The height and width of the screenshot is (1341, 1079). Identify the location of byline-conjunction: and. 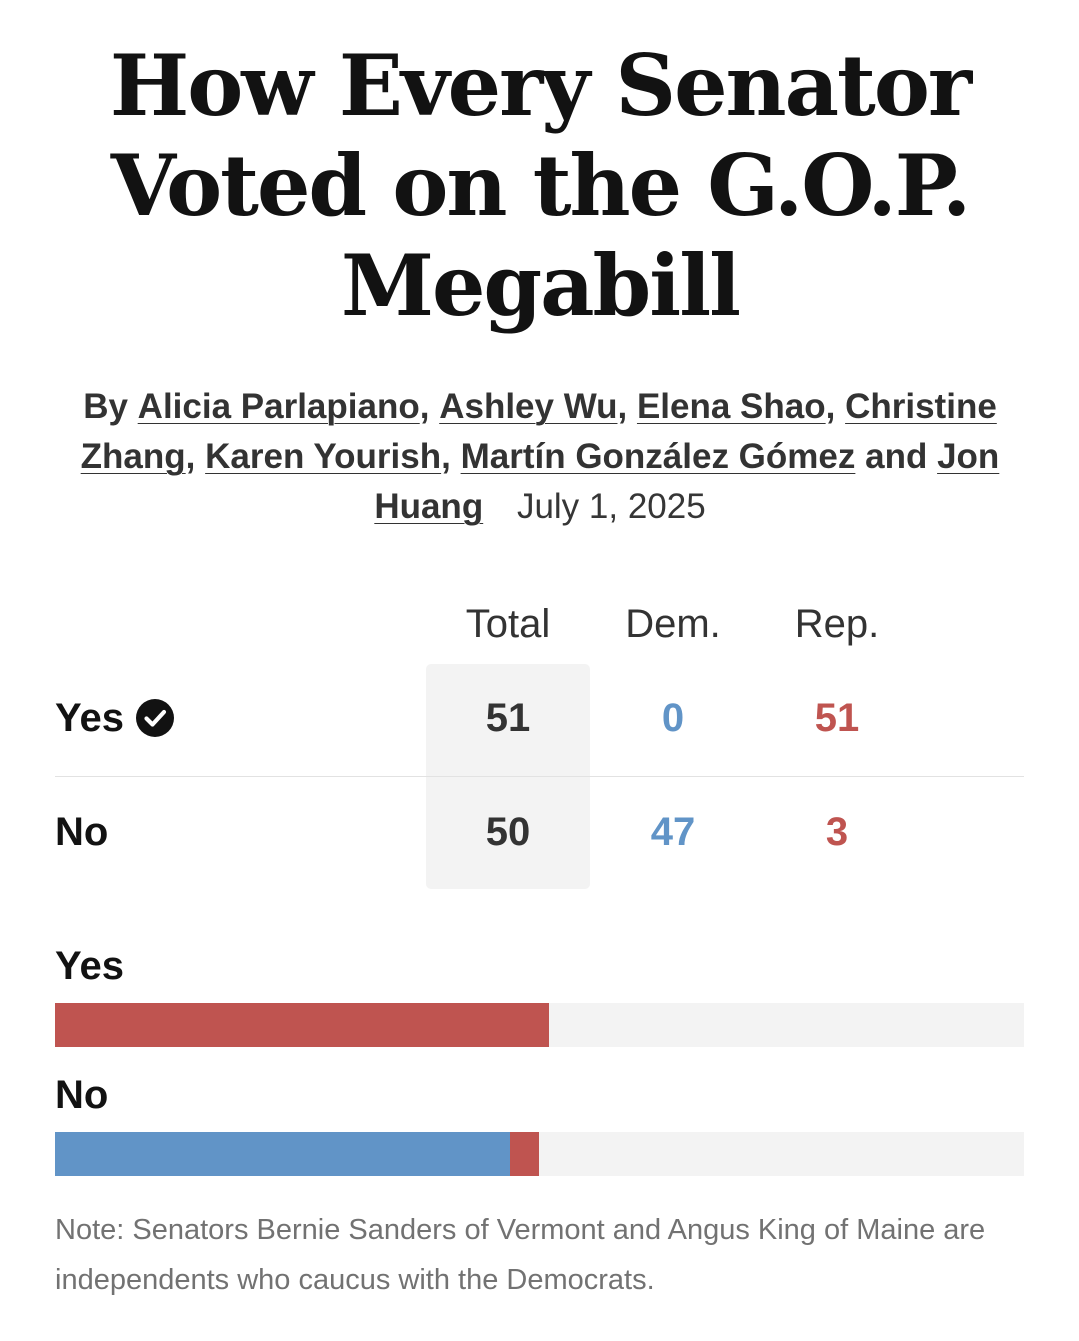
(896, 456).